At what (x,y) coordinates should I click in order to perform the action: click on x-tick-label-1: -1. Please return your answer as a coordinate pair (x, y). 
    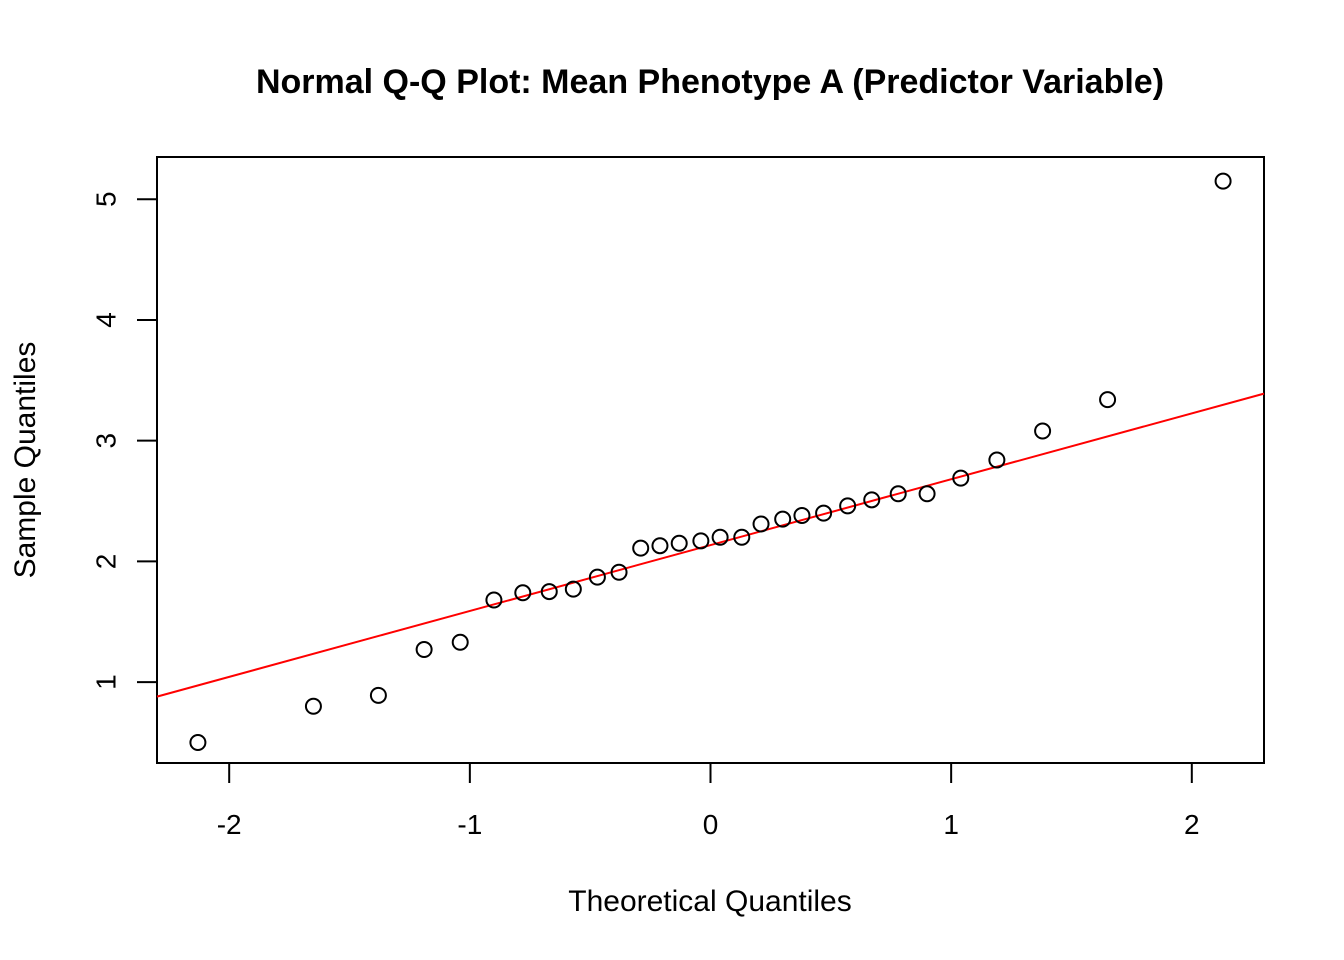
    Looking at the image, I should click on (469, 824).